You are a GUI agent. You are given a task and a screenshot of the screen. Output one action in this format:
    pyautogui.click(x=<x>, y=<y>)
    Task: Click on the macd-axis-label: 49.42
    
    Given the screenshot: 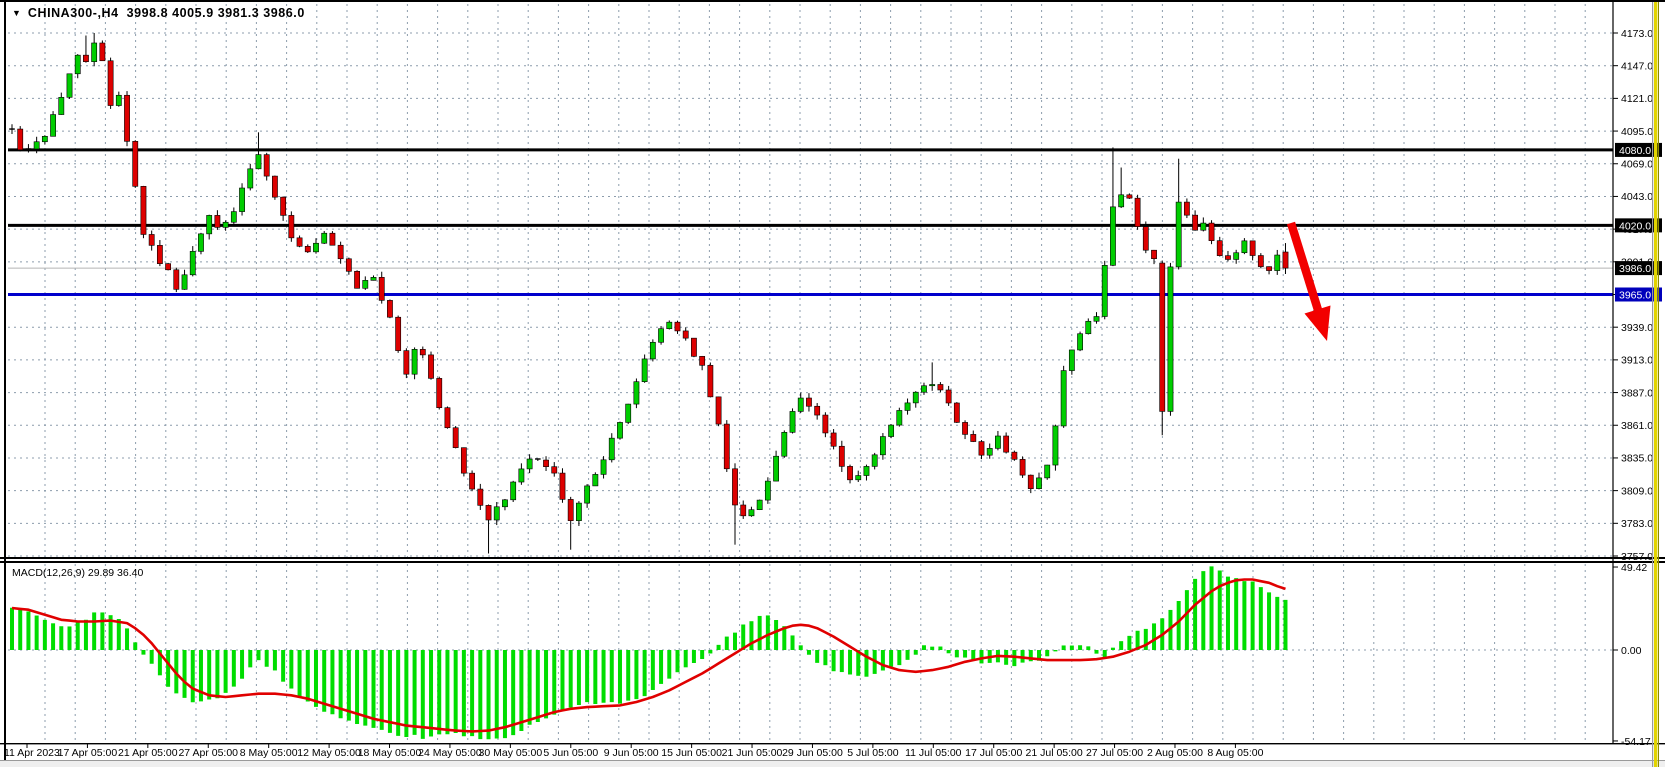 What is the action you would take?
    pyautogui.click(x=1634, y=568)
    